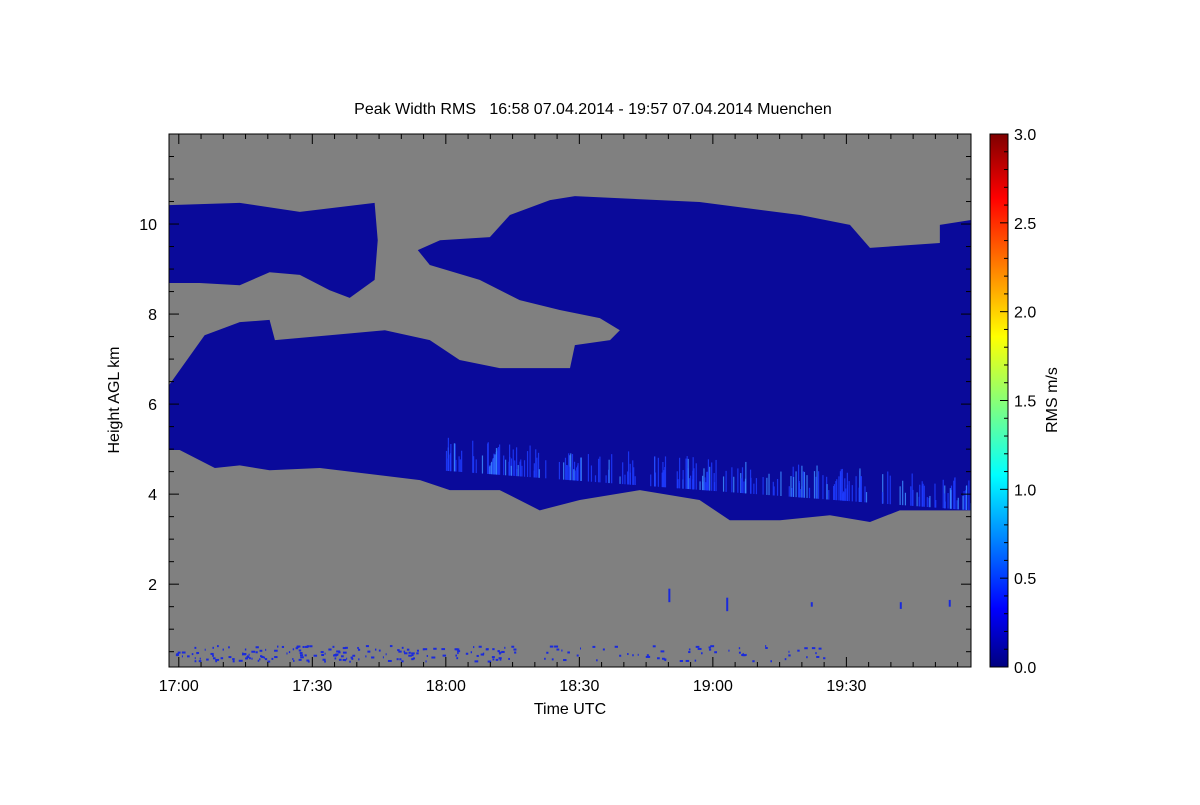 Image resolution: width=1200 pixels, height=805 pixels. Describe the element at coordinates (900, 605) in the screenshot. I see `echo-mark` at that location.